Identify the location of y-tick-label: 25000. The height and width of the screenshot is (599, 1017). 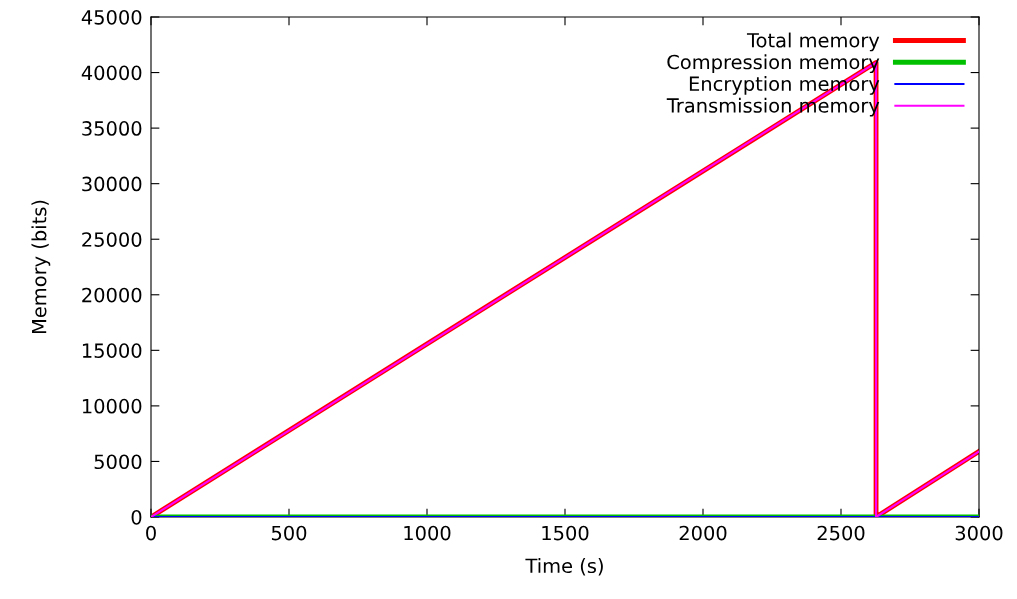
(112, 239).